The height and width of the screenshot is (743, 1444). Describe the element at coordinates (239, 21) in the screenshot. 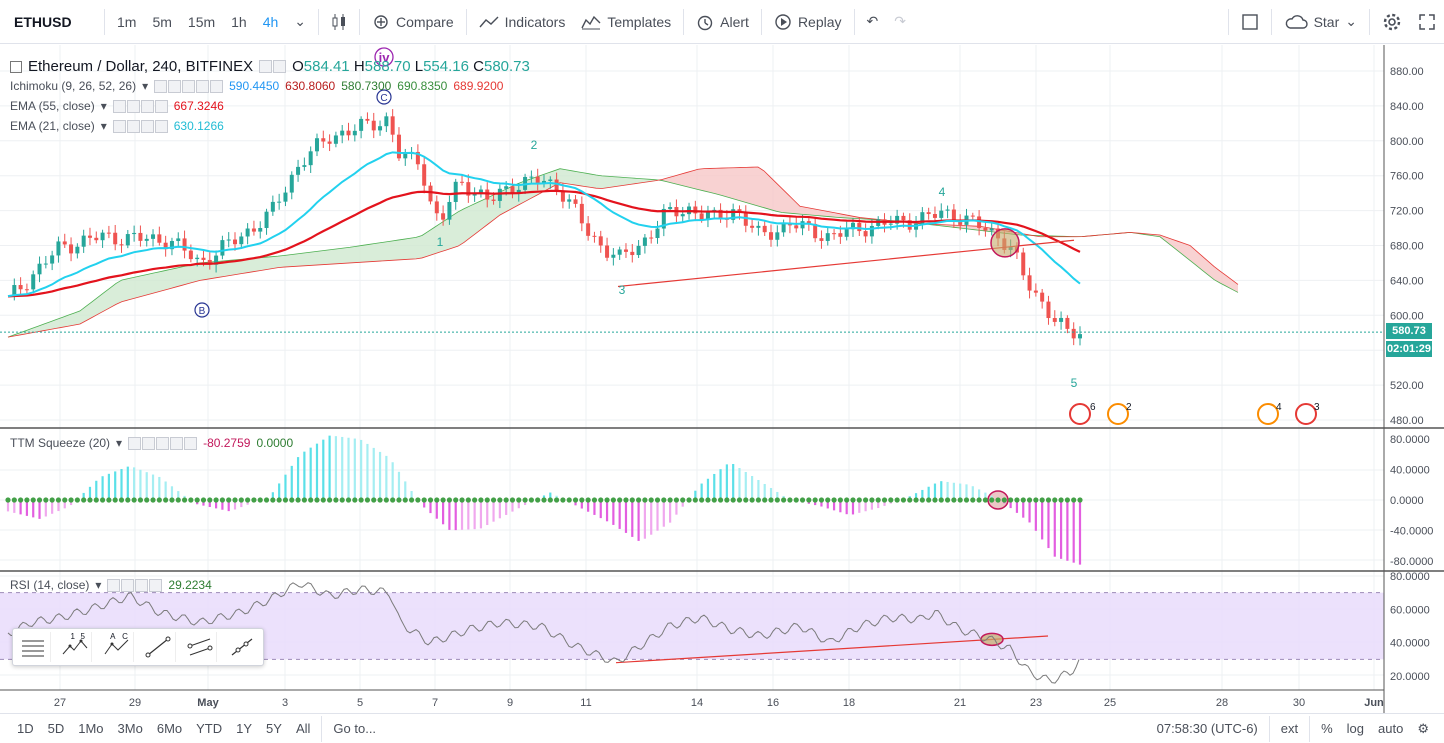

I see `interval-1h: 1h` at that location.